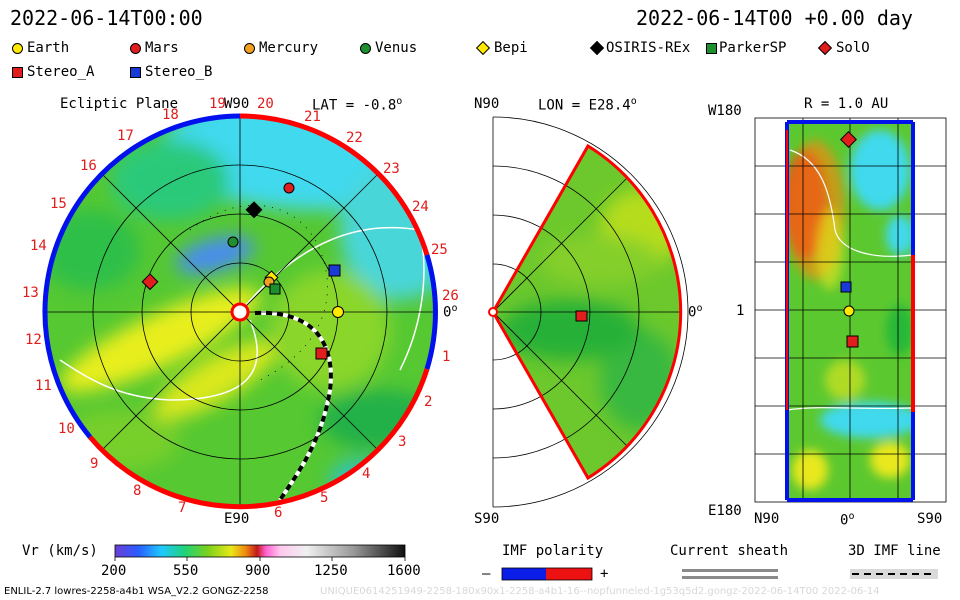 This screenshot has width=960, height=600. I want to click on colorbar-tick: 1600, so click(404, 571).